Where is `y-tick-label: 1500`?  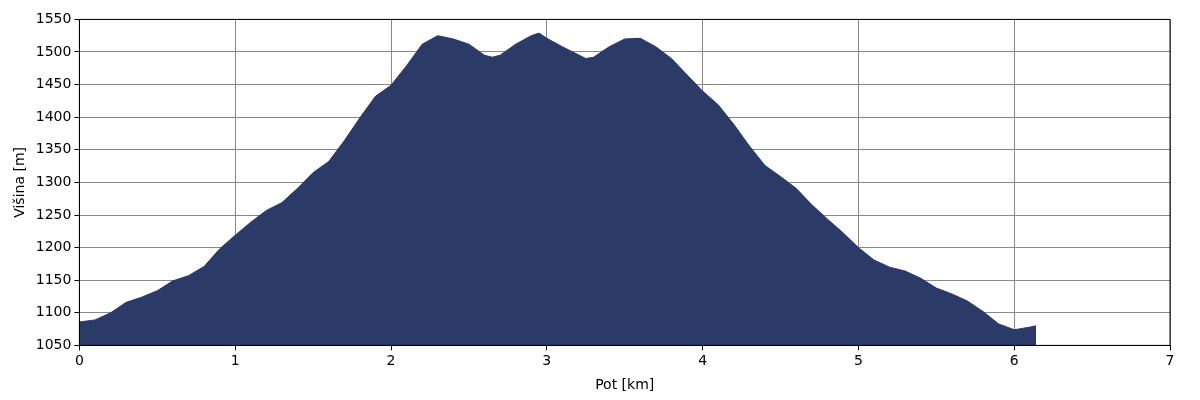
y-tick-label: 1500 is located at coordinates (53, 50).